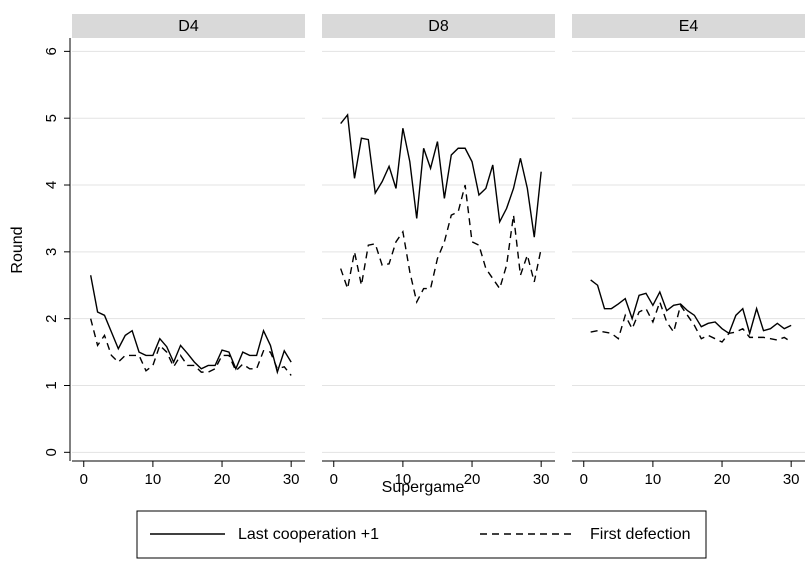  I want to click on y-tick-label: 4, so click(51, 185).